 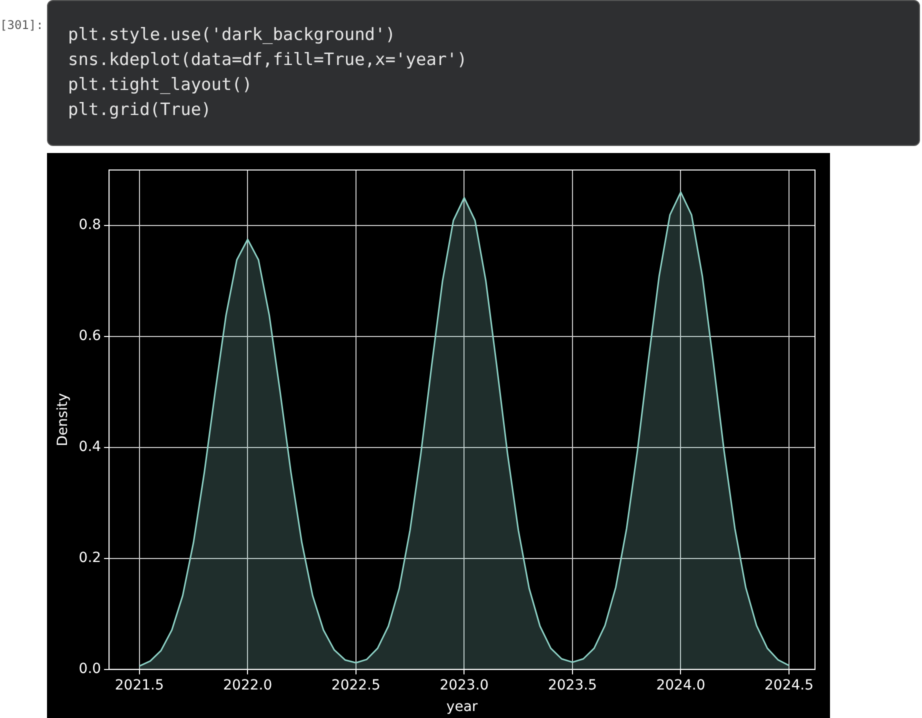 I want to click on x-tick-label: 2023.0, so click(x=464, y=685).